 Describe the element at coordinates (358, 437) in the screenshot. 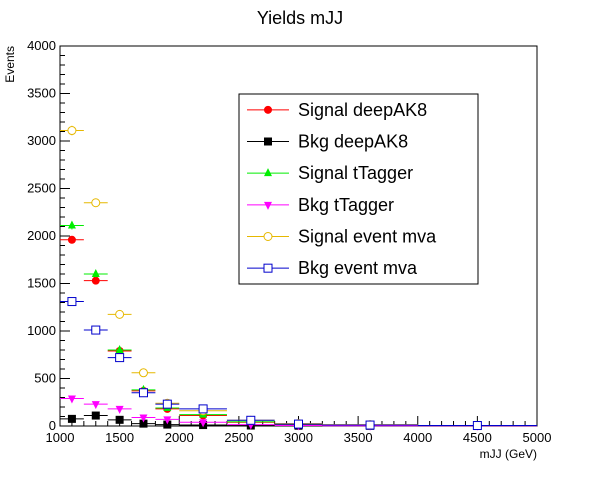

I see `x-tick-label: 3500` at that location.